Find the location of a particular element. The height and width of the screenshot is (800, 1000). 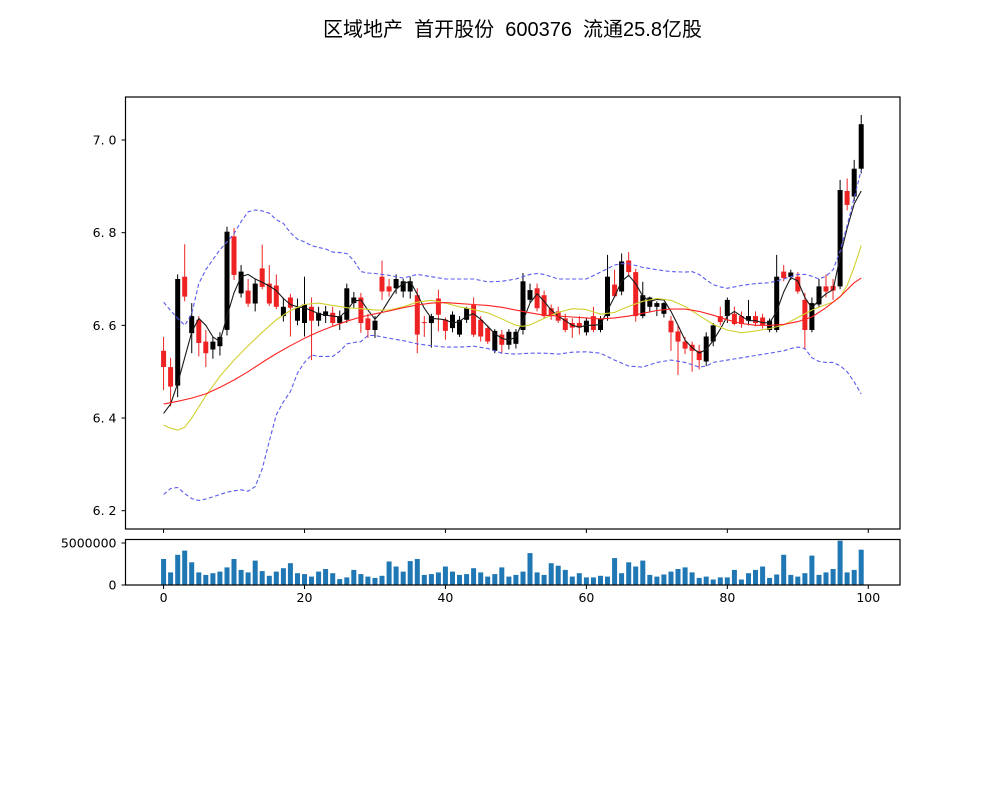

price-tick-label: 6. 2 is located at coordinates (105, 510).